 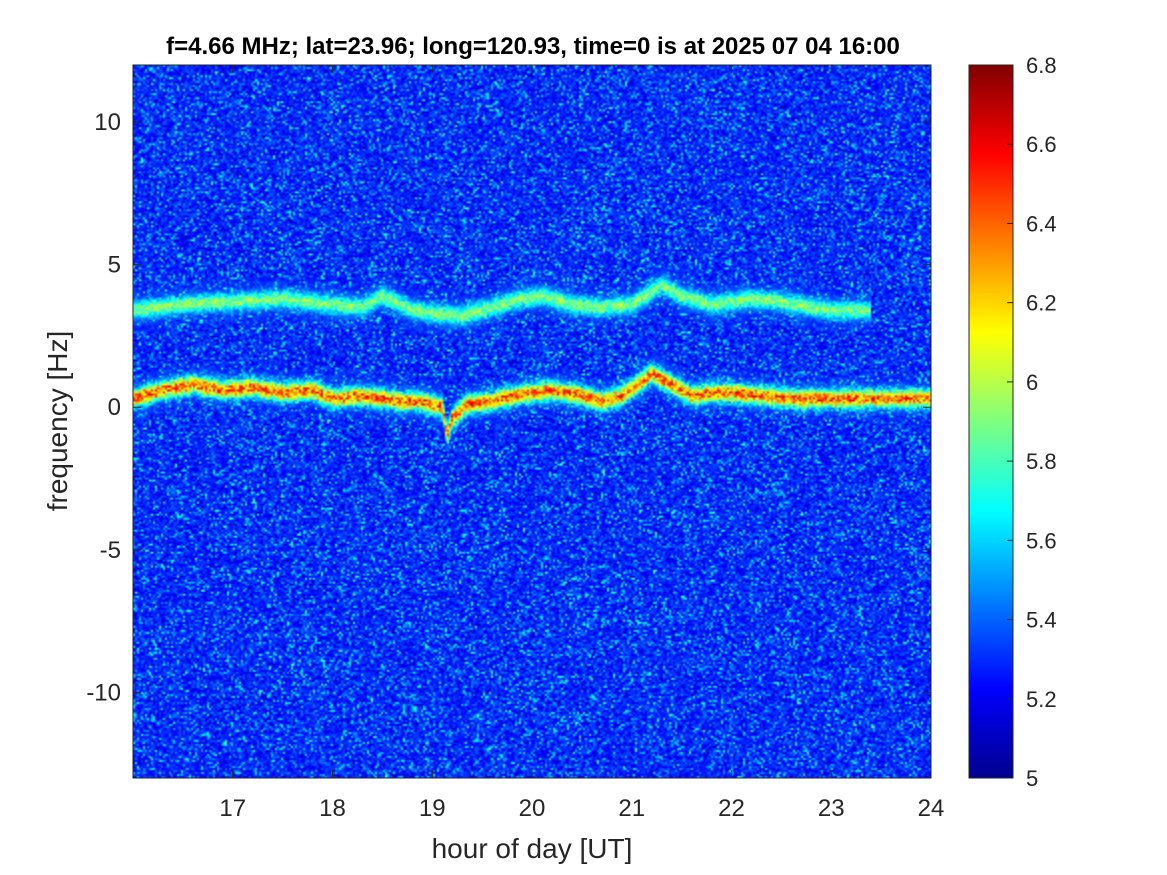 I want to click on y-tick-label: -10, so click(x=103, y=692).